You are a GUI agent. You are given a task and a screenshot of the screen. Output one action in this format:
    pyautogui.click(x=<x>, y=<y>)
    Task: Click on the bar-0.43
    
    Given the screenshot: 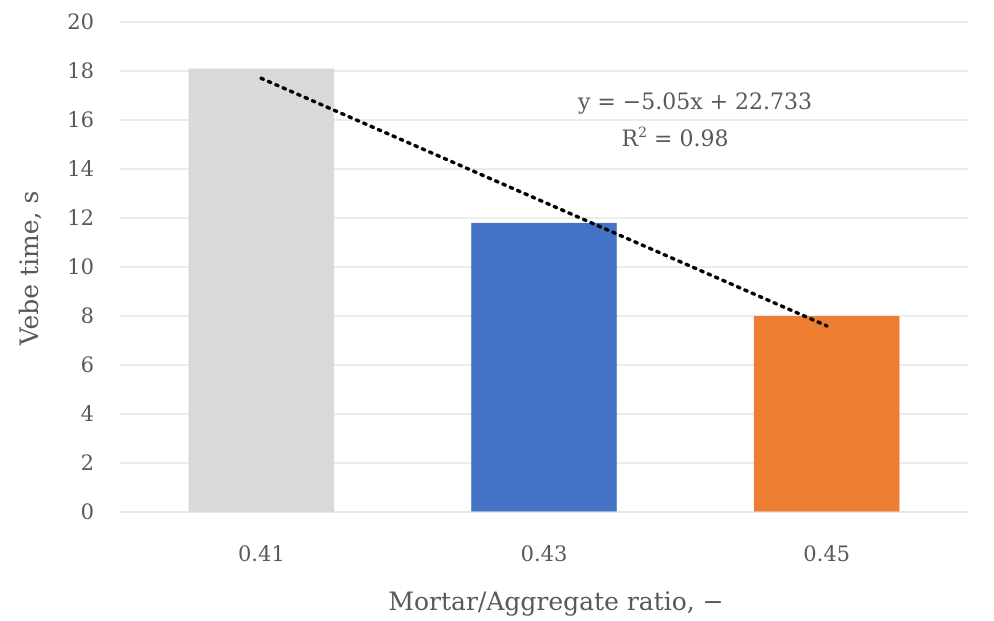 What is the action you would take?
    pyautogui.click(x=544, y=367)
    